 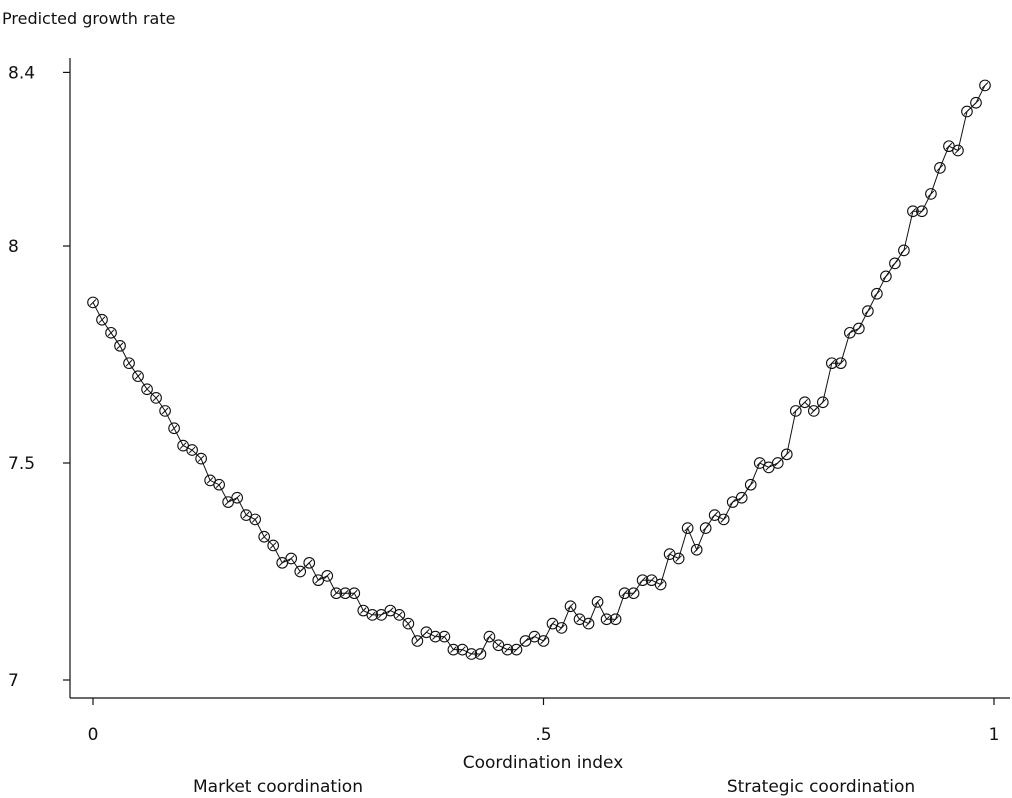 What do you see at coordinates (13, 247) in the screenshot?
I see `y-tick-label: 8` at bounding box center [13, 247].